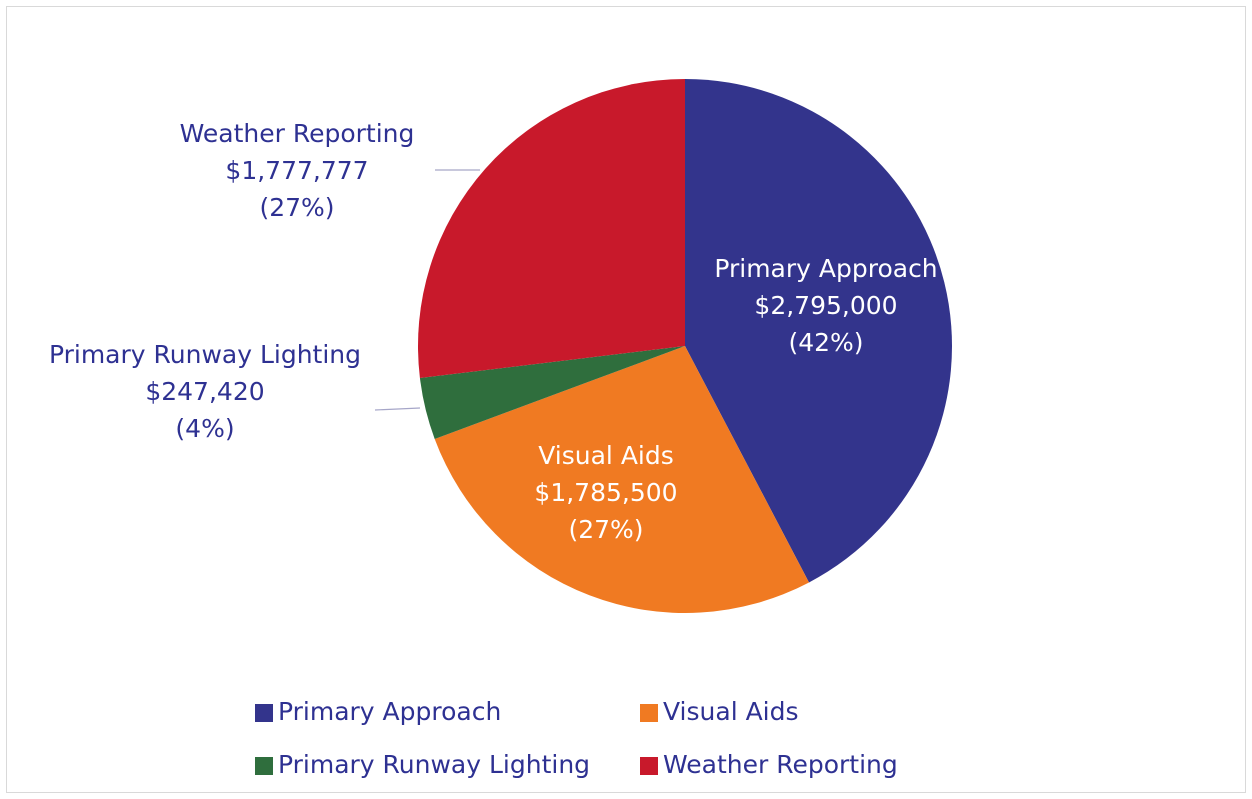 The width and height of the screenshot is (1252, 799). Describe the element at coordinates (780, 764) in the screenshot. I see `legend-label: Weather Reporting` at that location.